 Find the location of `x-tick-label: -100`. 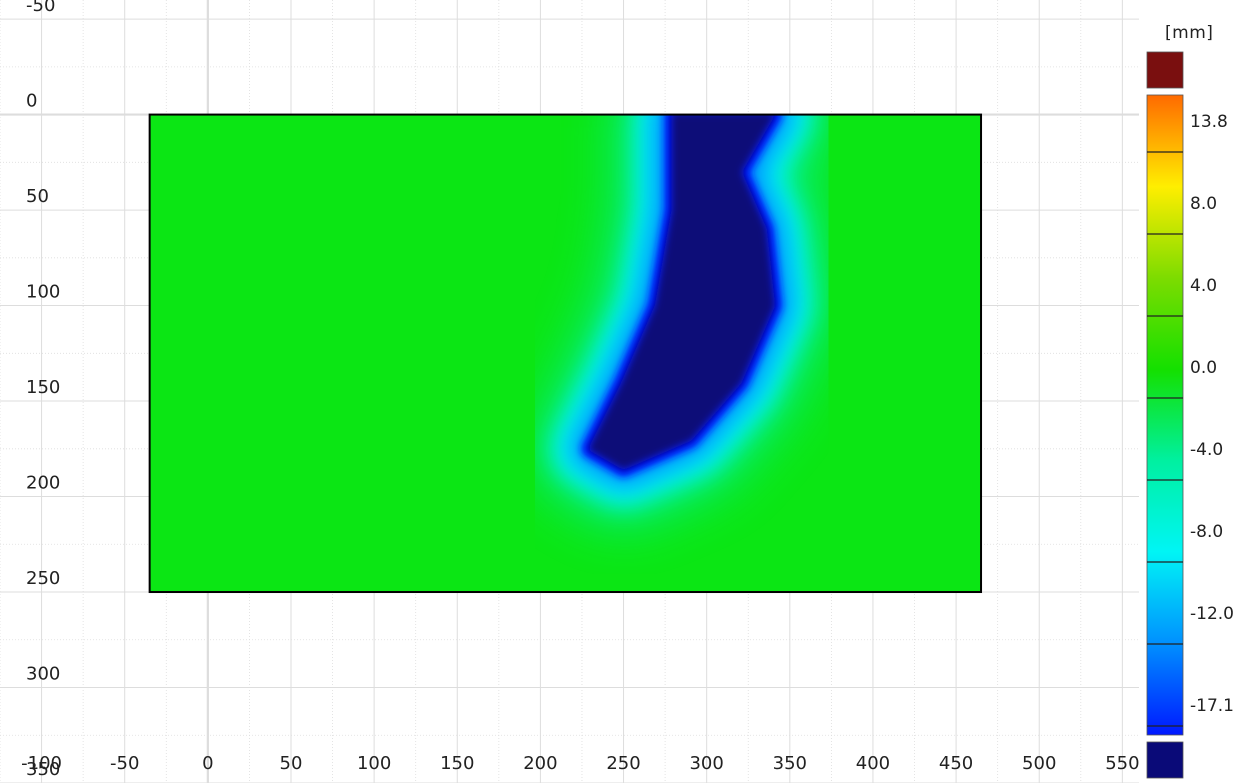

x-tick-label: -100 is located at coordinates (41, 763).